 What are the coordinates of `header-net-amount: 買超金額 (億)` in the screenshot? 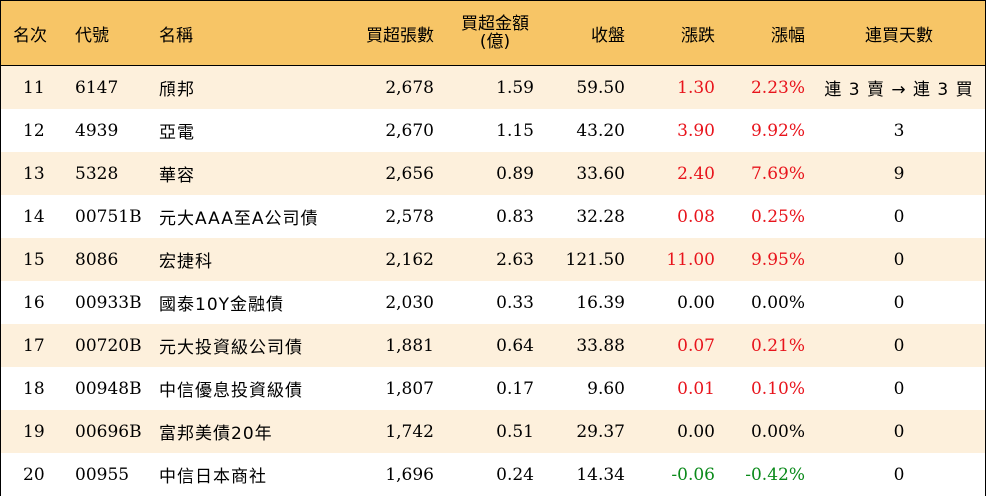 It's located at (495, 33).